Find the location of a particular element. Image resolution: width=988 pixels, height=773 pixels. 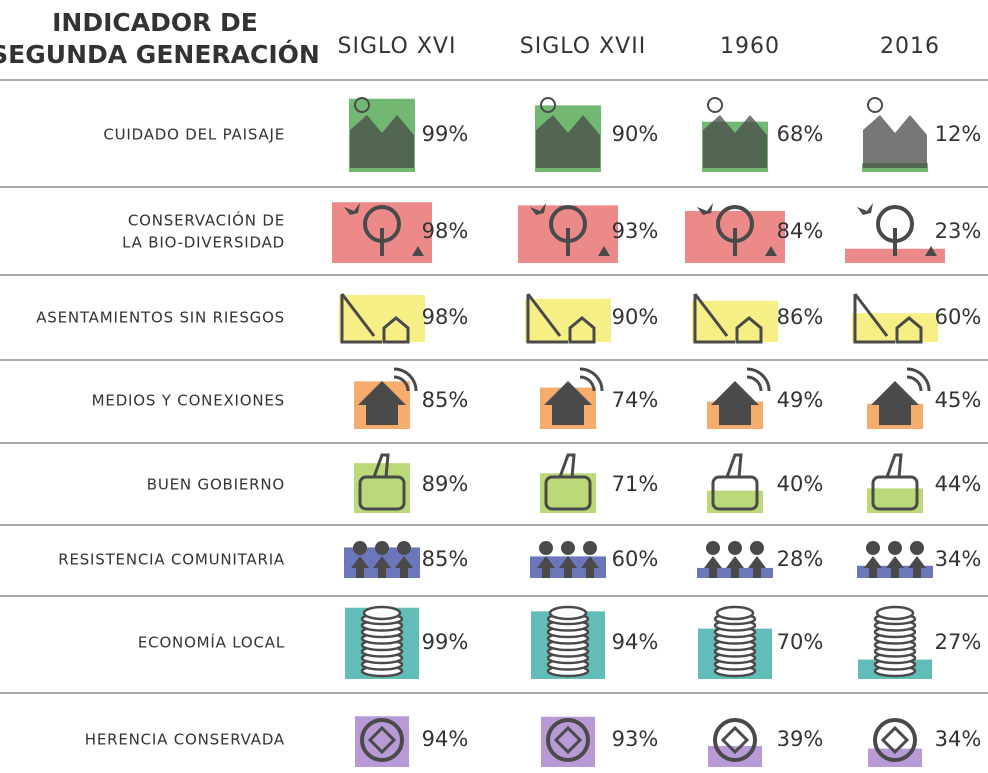

value-label: 60% is located at coordinates (958, 317).